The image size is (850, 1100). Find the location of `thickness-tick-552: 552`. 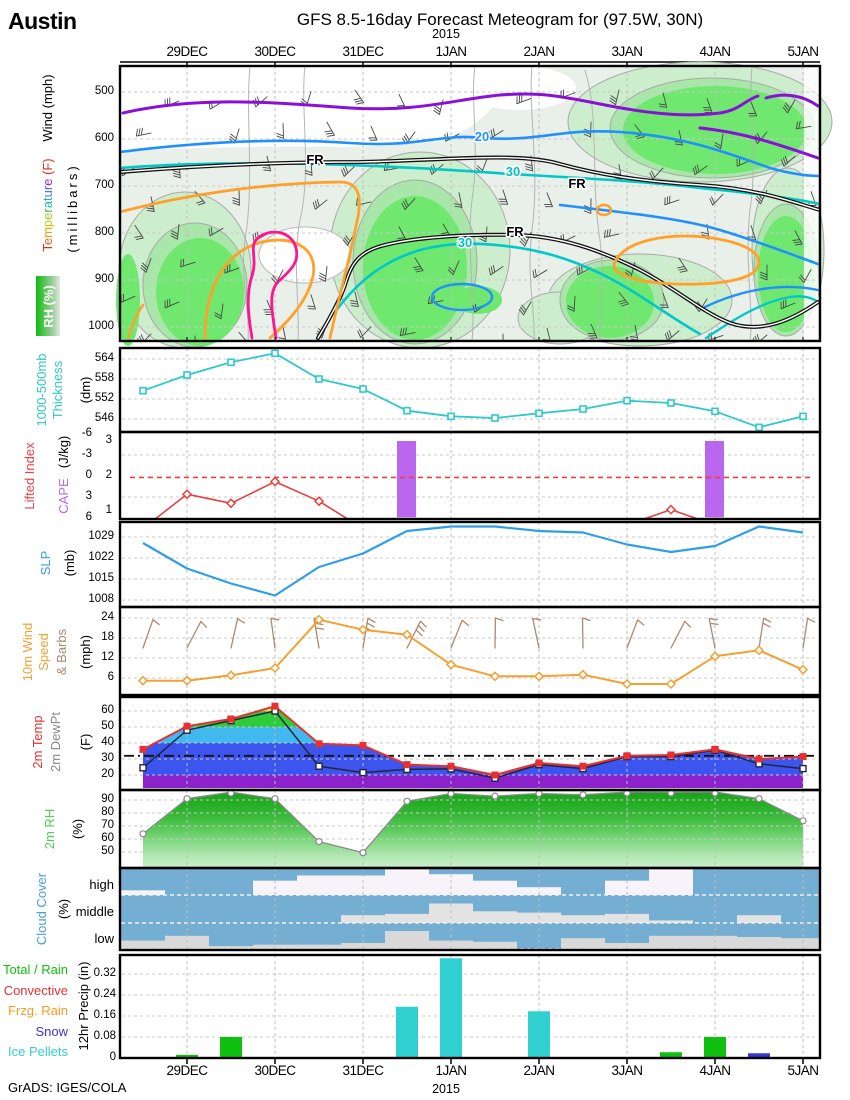

thickness-tick-552: 552 is located at coordinates (104, 397).